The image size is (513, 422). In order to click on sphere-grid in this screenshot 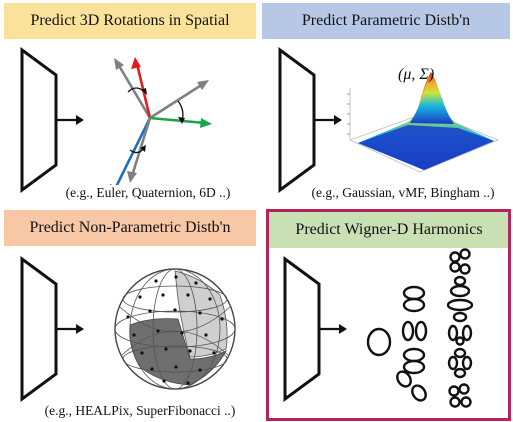, I will do `click(175, 329)`.